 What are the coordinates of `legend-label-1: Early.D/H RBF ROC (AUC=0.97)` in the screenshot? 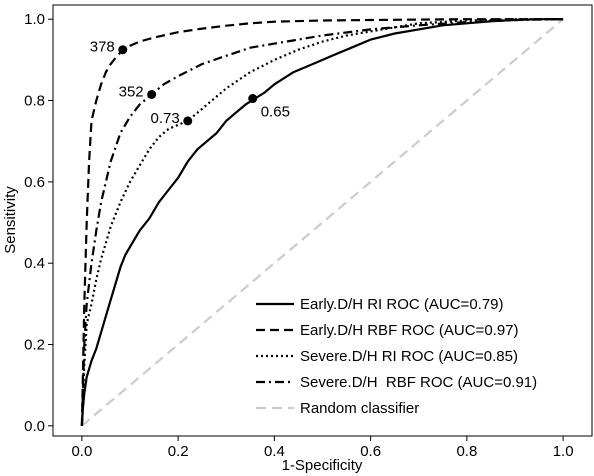 It's located at (409, 330).